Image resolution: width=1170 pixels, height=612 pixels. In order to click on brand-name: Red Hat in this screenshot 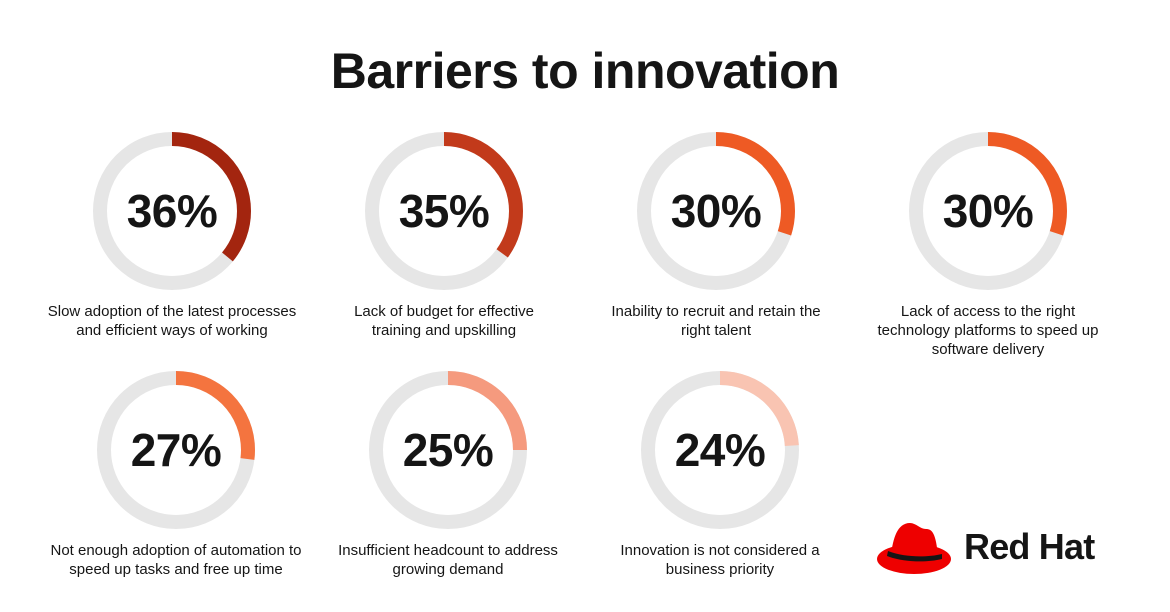, I will do `click(1029, 546)`.